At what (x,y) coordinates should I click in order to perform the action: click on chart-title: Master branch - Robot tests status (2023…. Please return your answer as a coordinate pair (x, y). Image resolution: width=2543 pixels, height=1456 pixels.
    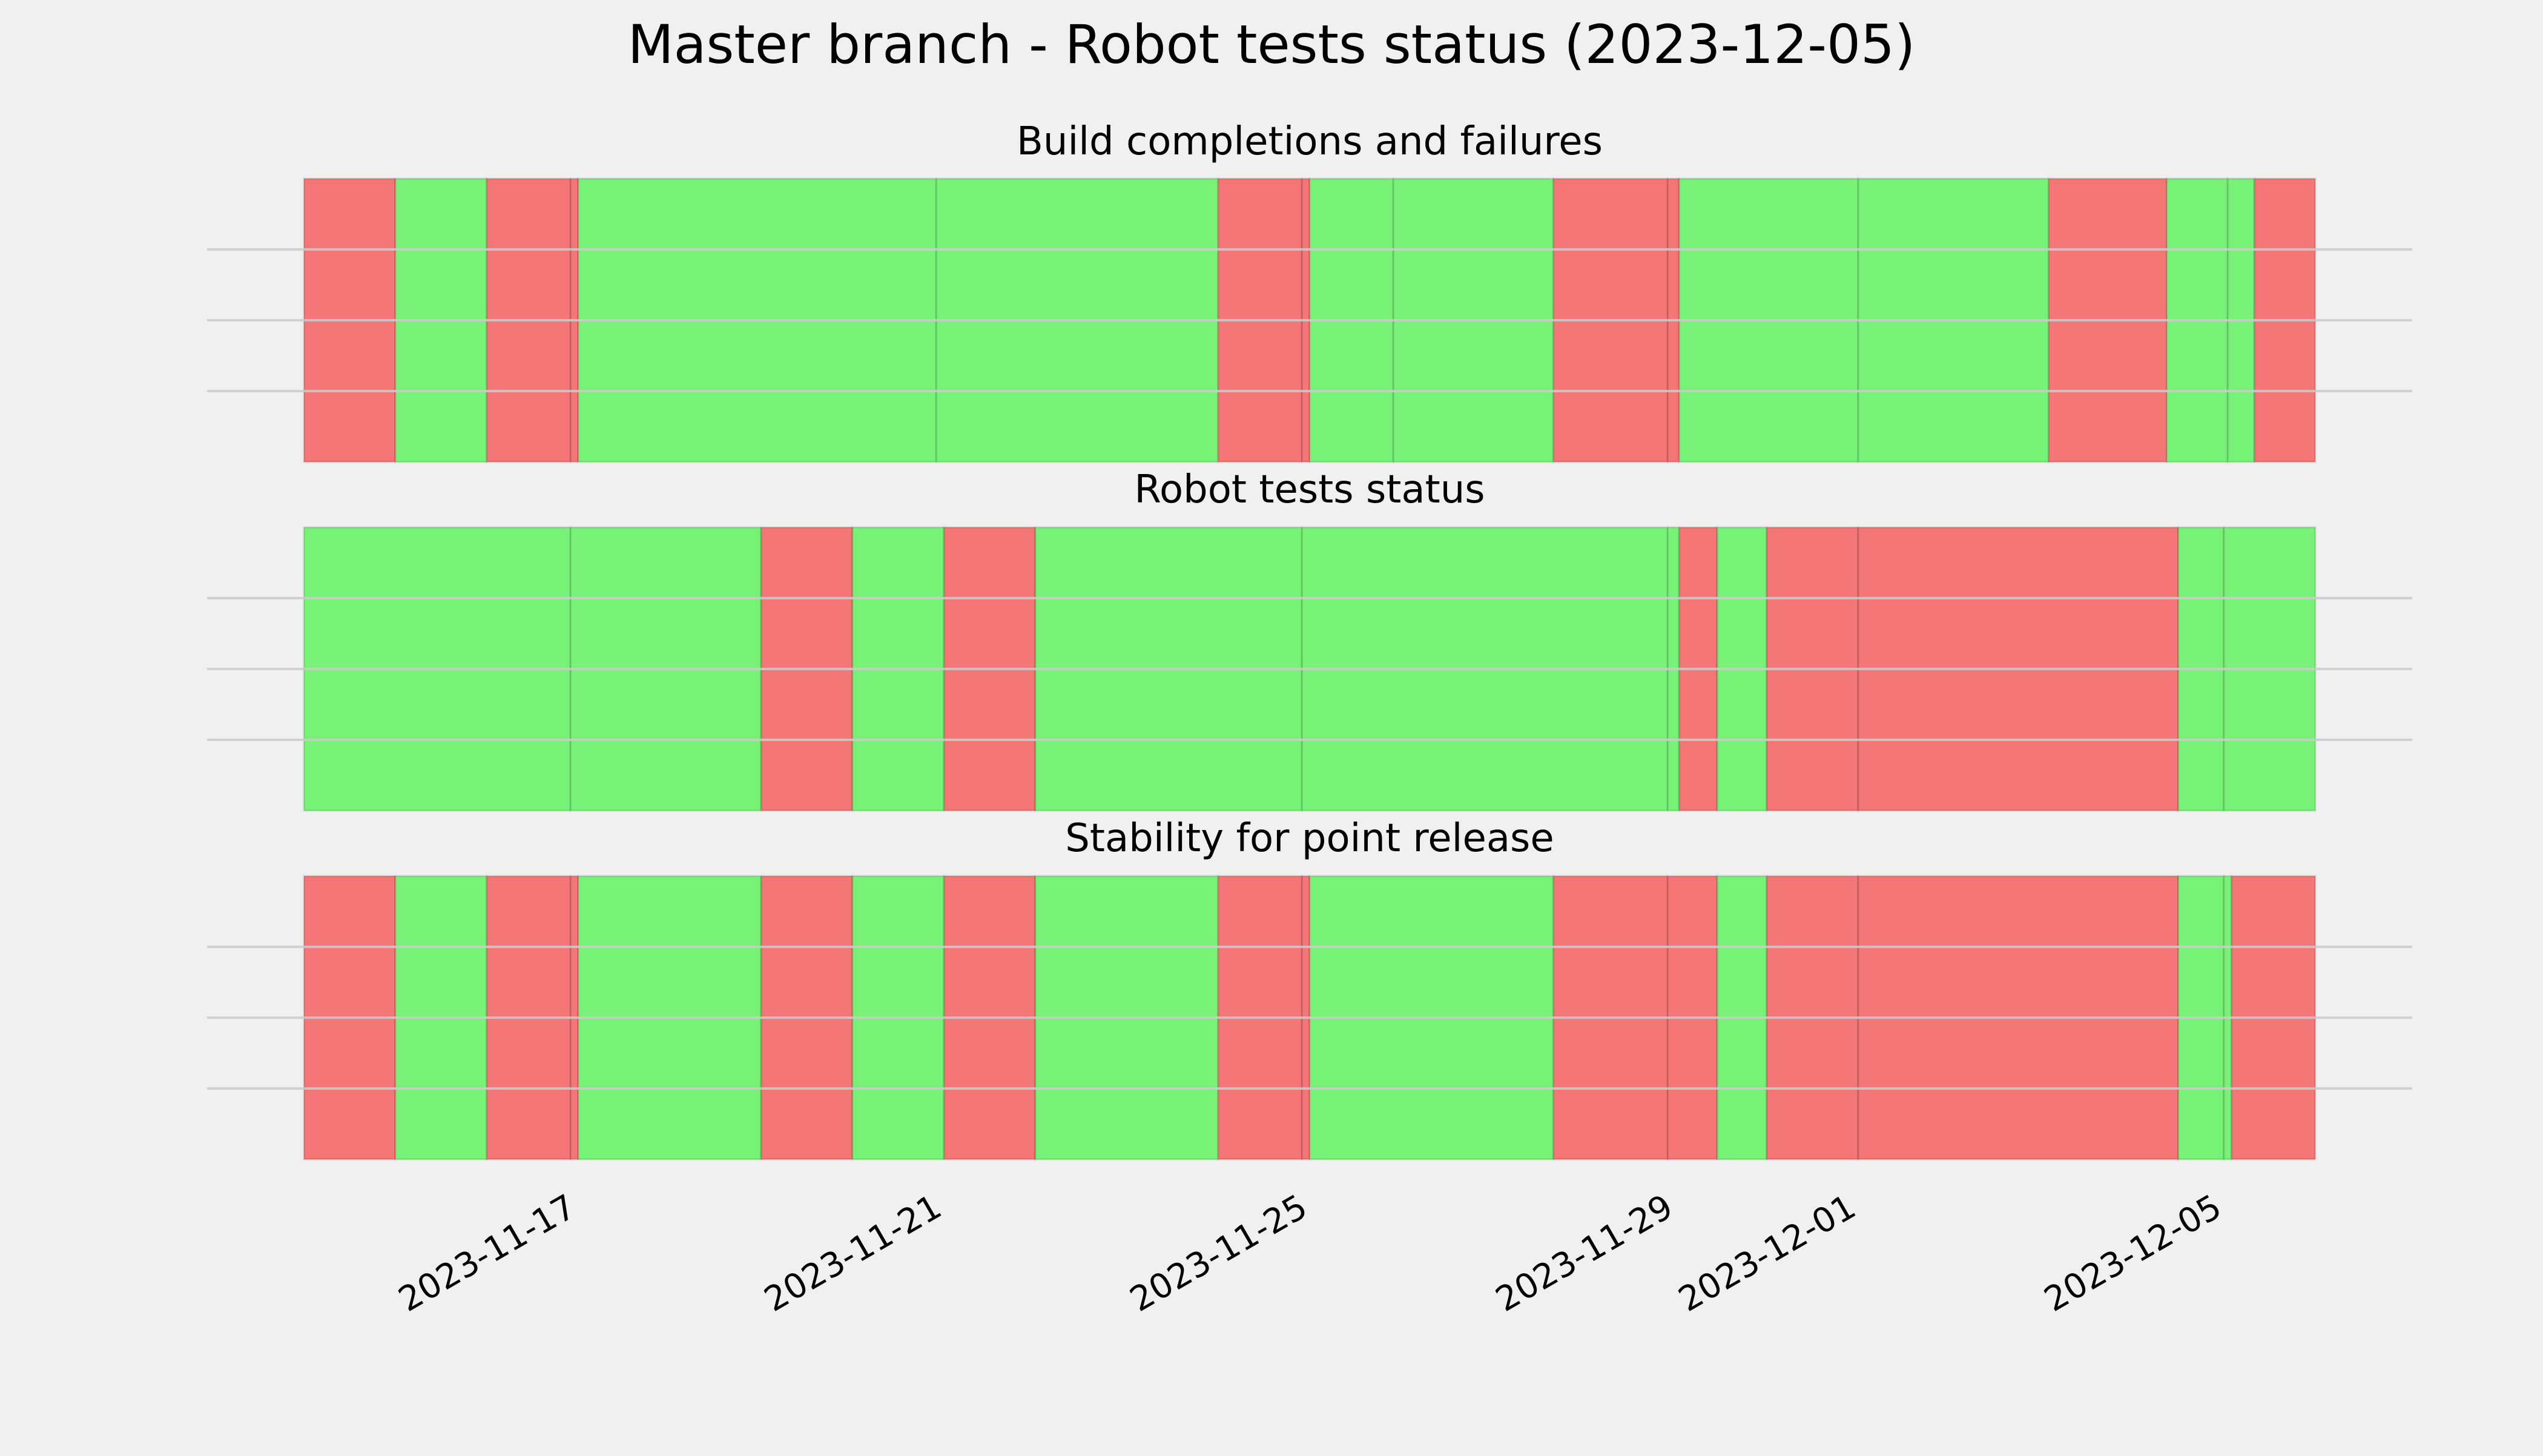
    Looking at the image, I should click on (1272, 44).